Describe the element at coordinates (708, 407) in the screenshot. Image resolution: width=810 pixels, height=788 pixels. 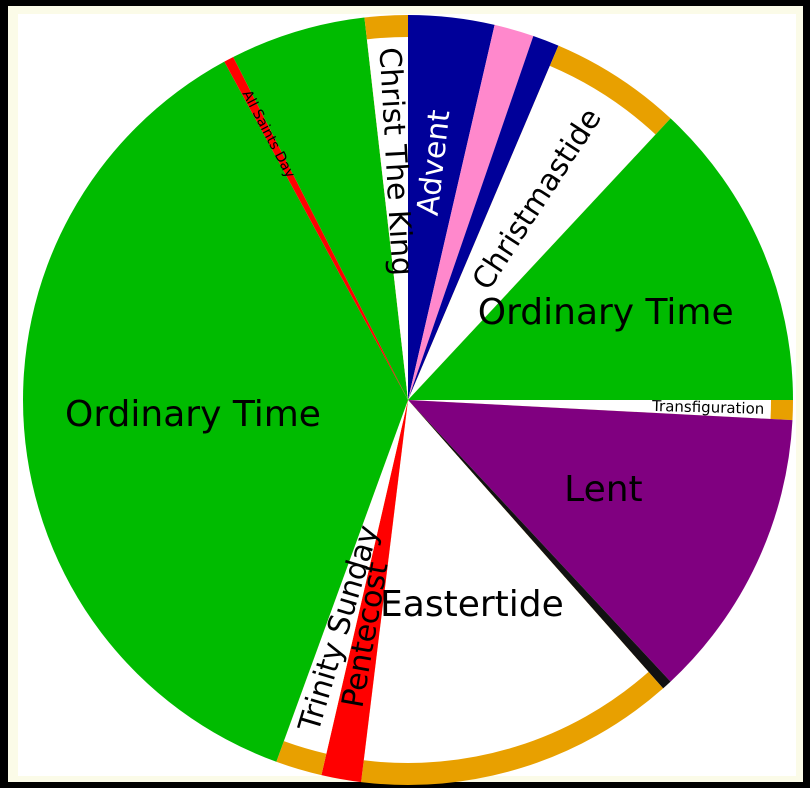
I see `slice-label: Transfiguration` at that location.